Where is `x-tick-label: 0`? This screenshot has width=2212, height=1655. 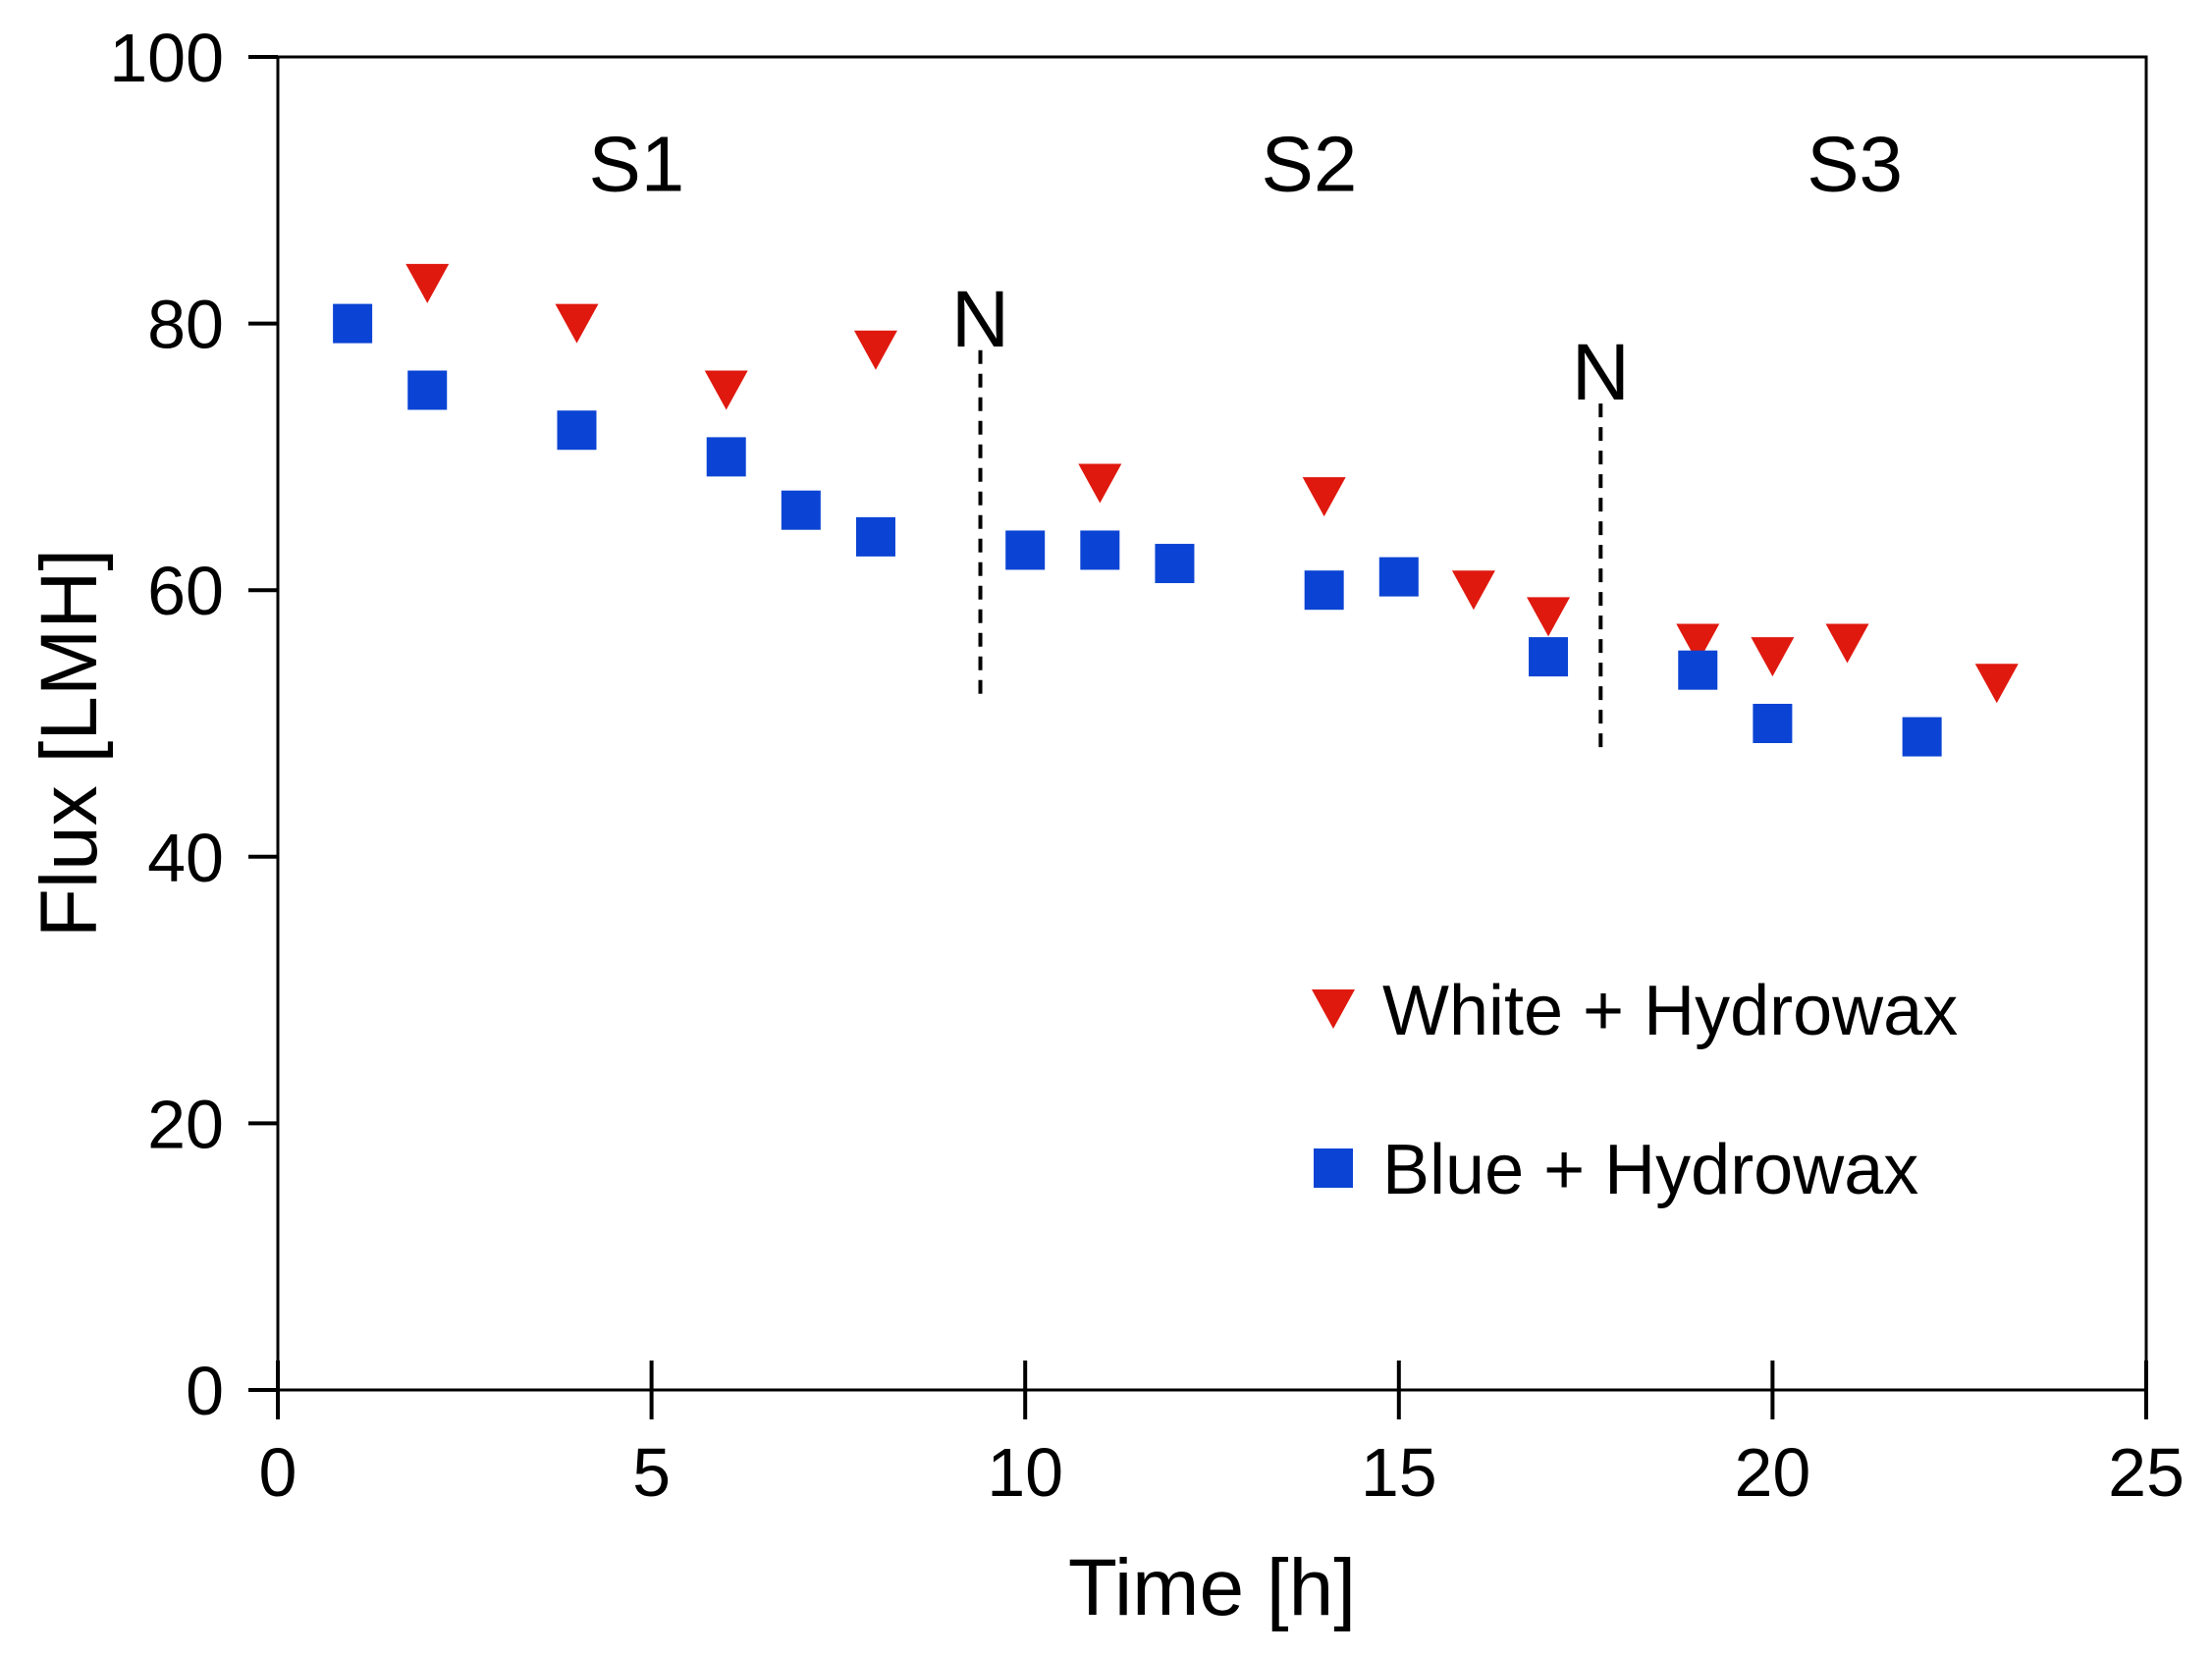 x-tick-label: 0 is located at coordinates (278, 1472).